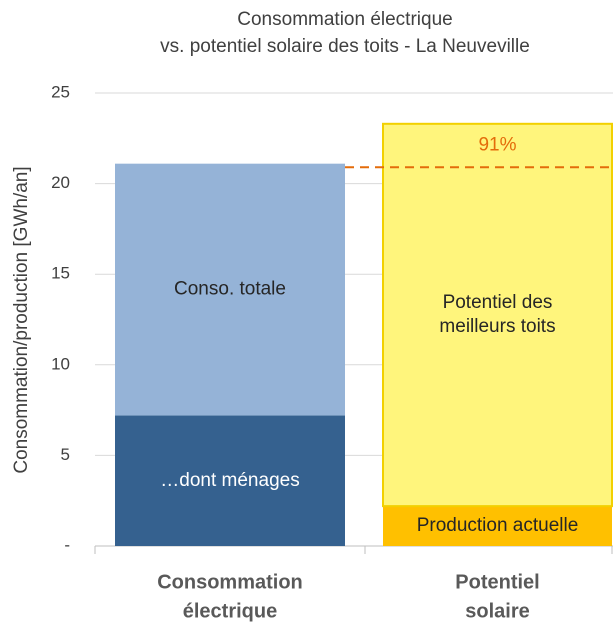 This screenshot has width=613, height=627. What do you see at coordinates (67, 544) in the screenshot?
I see `y-tick-label: -` at bounding box center [67, 544].